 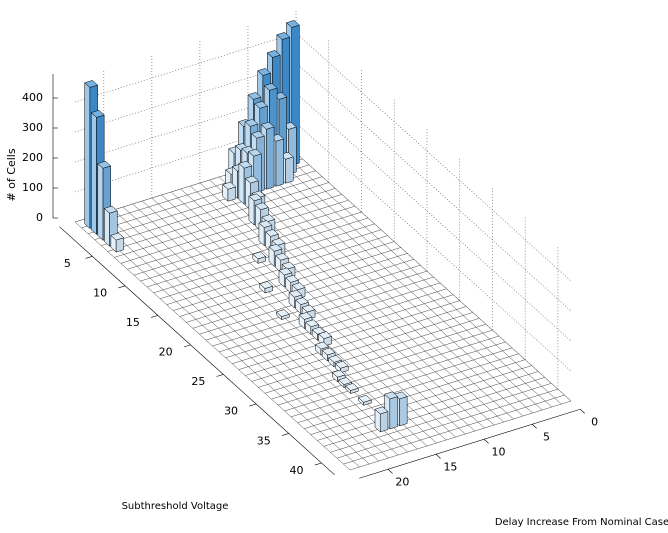 I want to click on y-tick-label: 0, so click(x=594, y=421).